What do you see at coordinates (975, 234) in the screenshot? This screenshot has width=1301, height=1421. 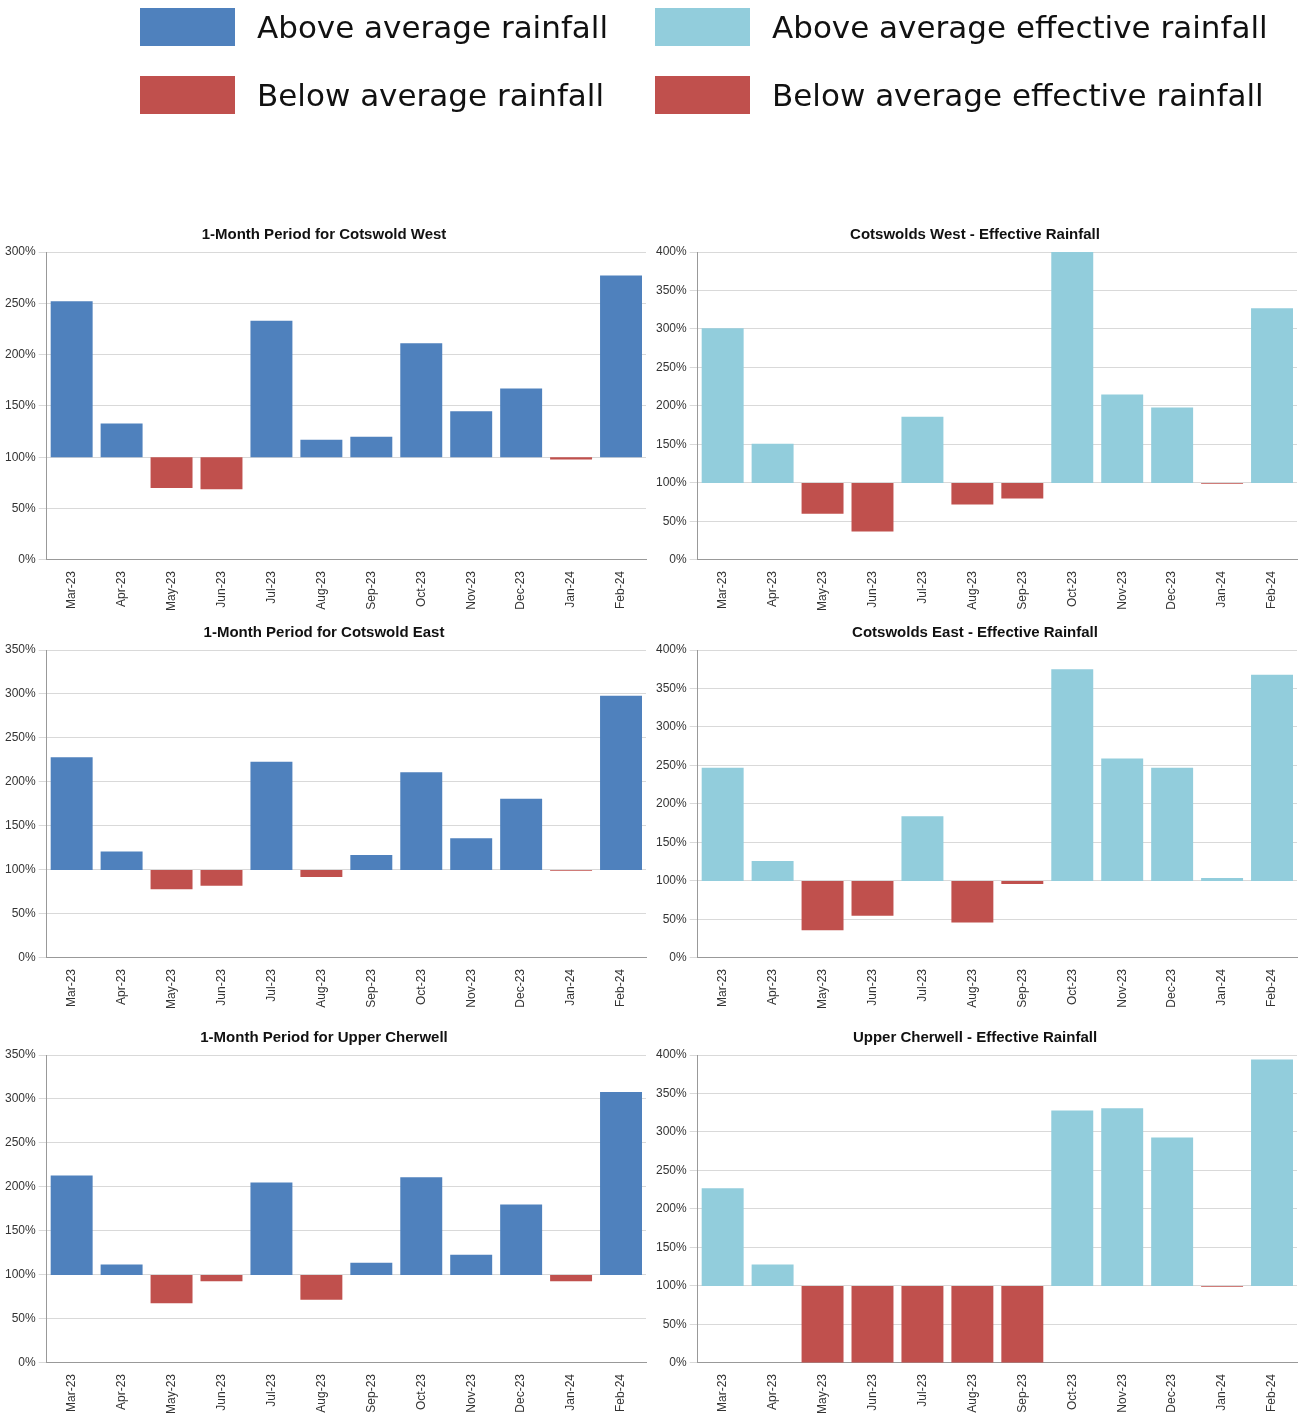 I see `chart-title: Cotswolds West - Effective Rainfall` at bounding box center [975, 234].